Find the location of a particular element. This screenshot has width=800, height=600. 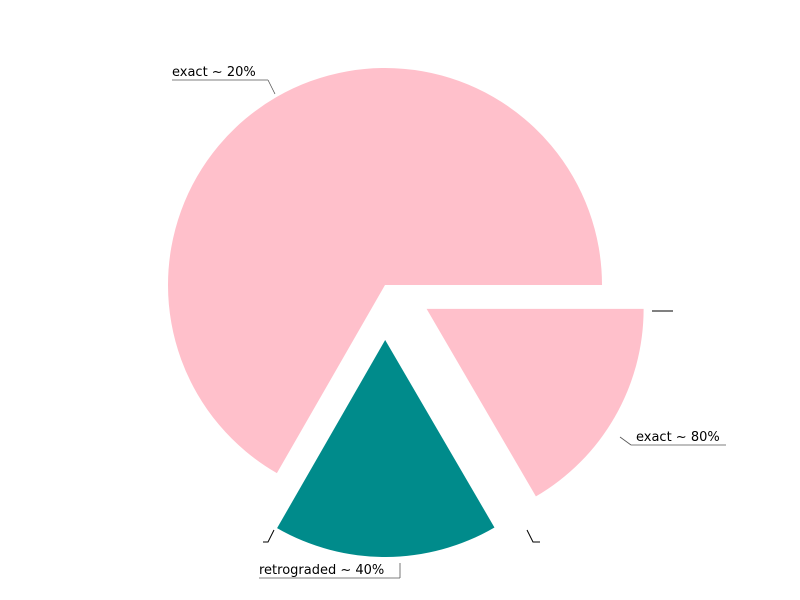

slice-label-exact-80: exact ~ 80% is located at coordinates (678, 437).